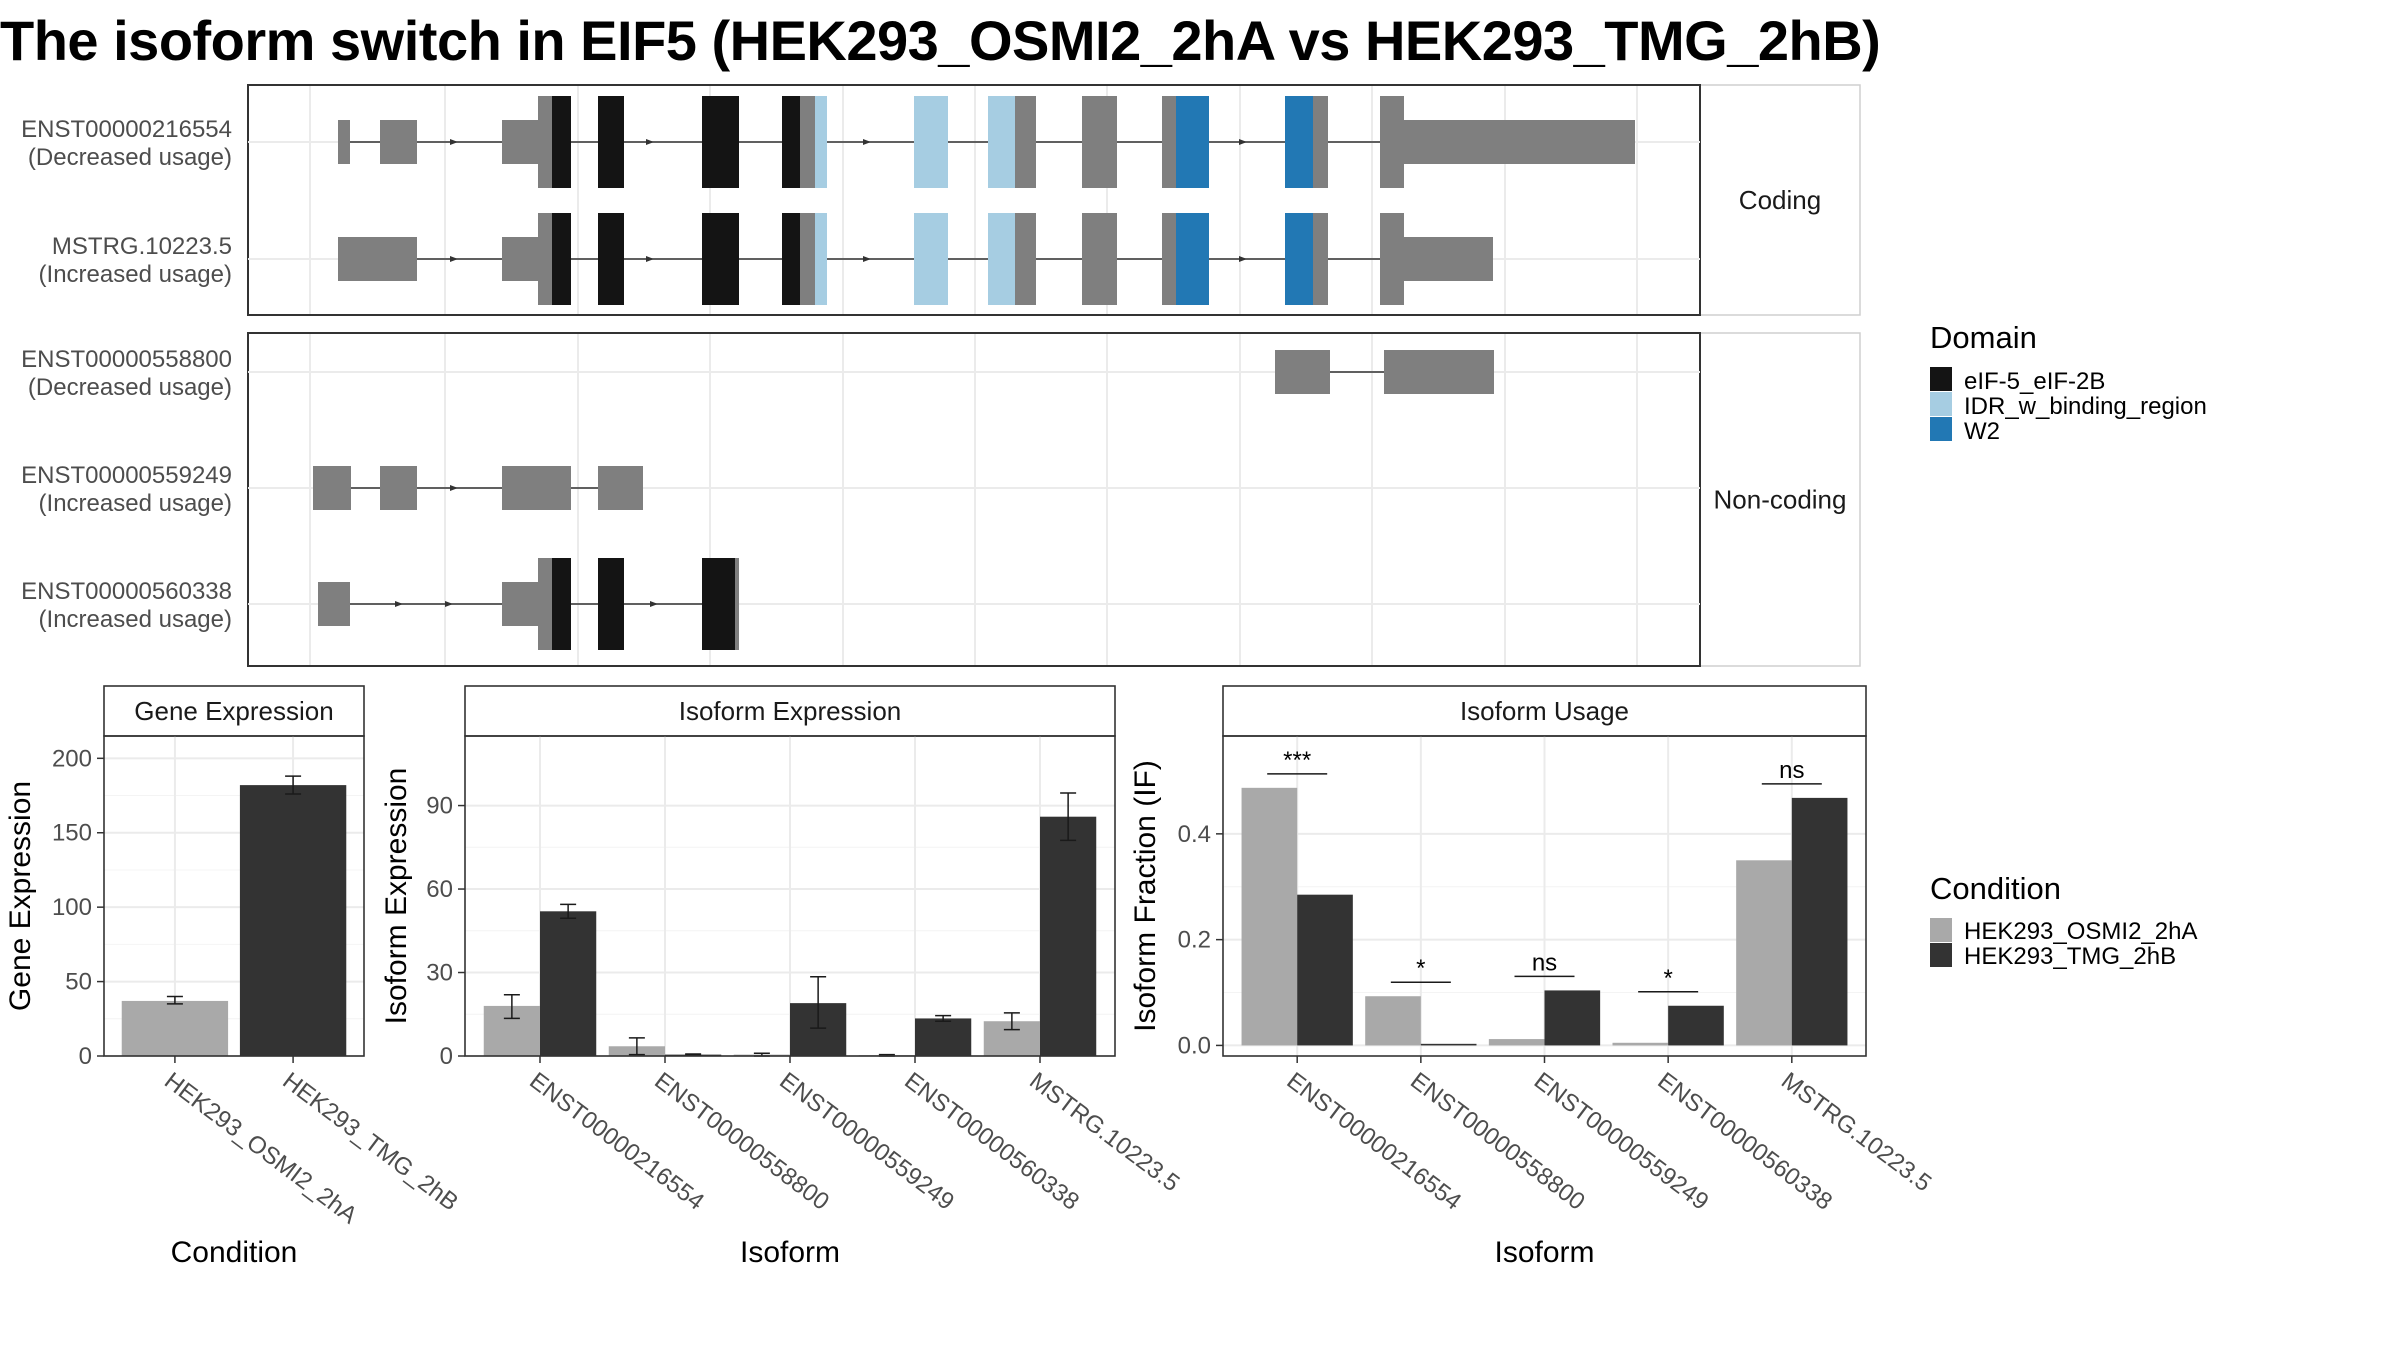  Describe the element at coordinates (85, 1056) in the screenshot. I see `y-tick-label: 0` at that location.